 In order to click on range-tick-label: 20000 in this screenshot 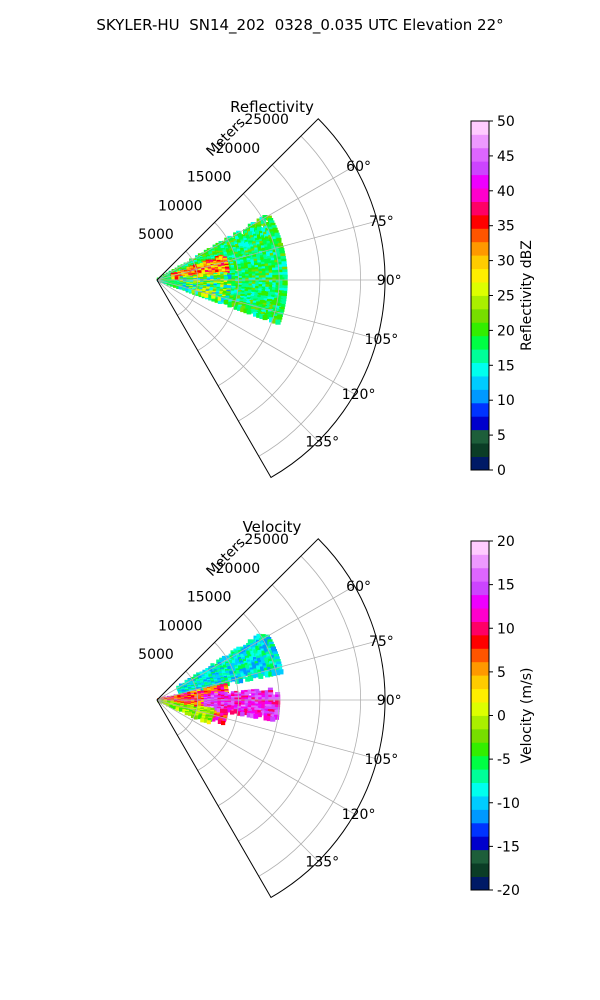, I will do `click(238, 569)`.